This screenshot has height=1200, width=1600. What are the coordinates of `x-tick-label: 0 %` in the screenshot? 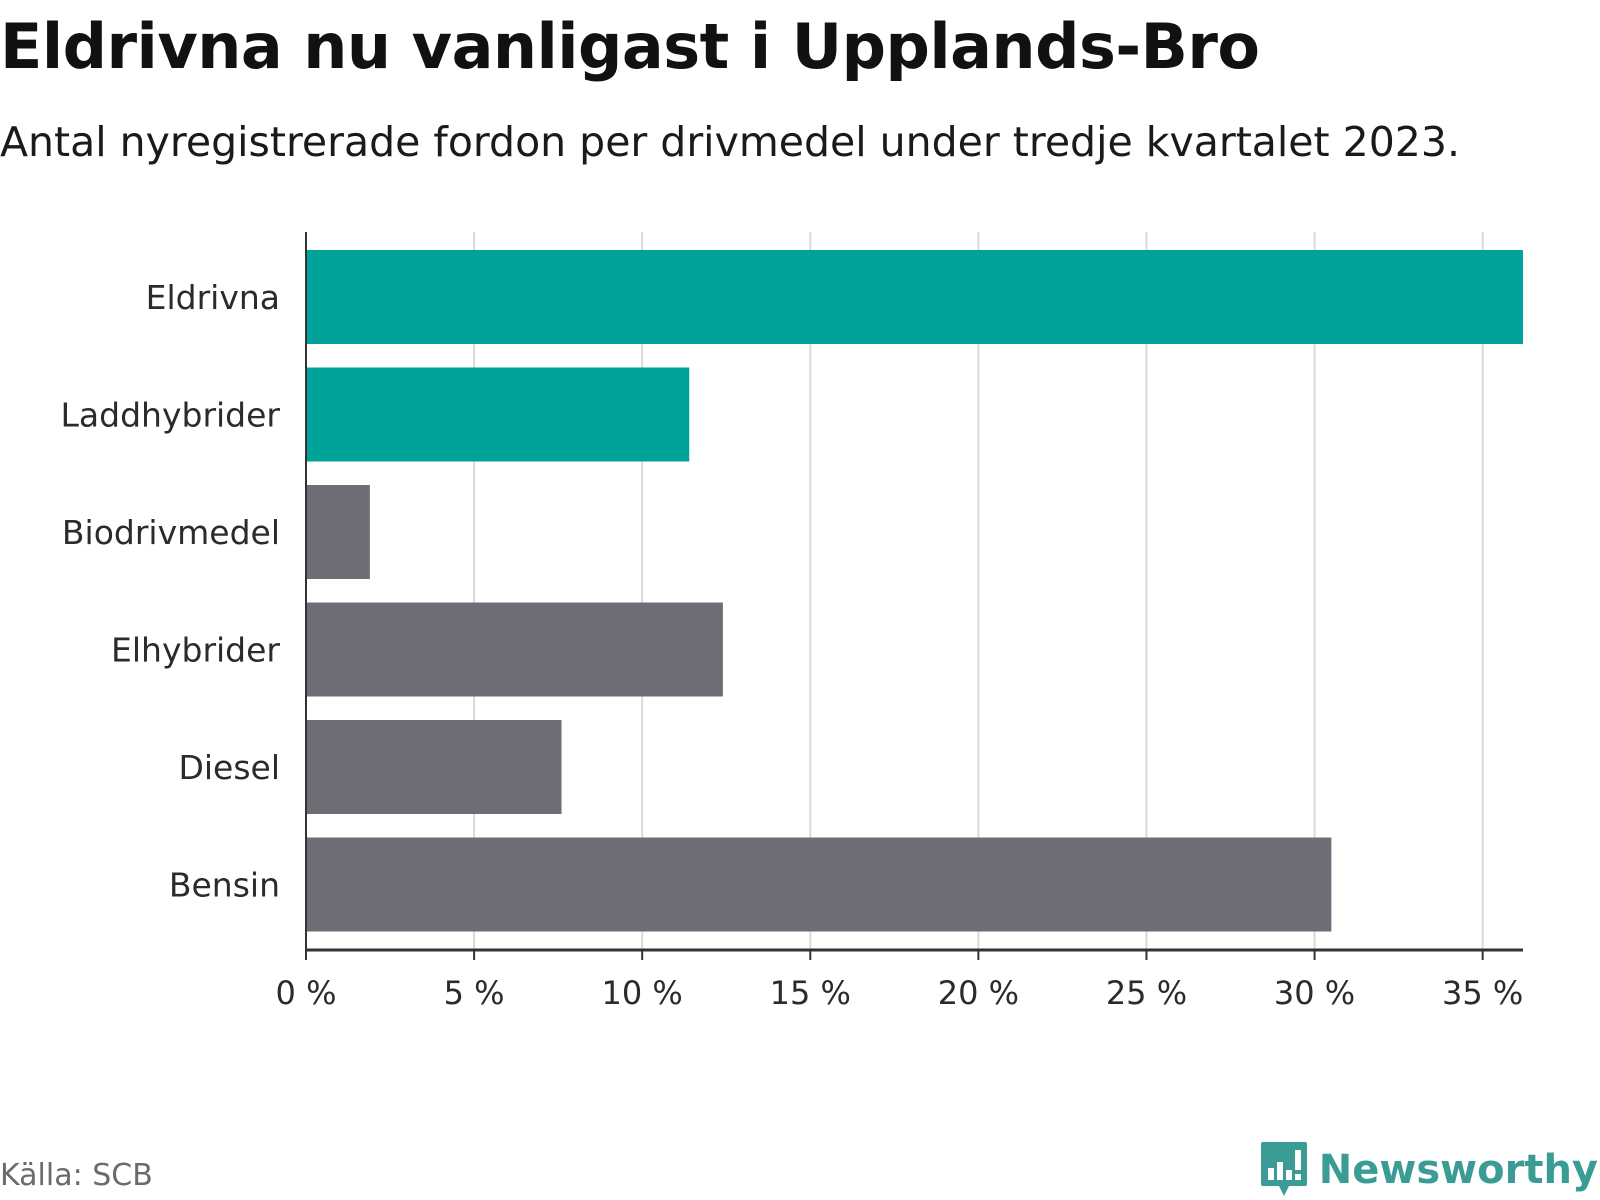 It's located at (306, 993).